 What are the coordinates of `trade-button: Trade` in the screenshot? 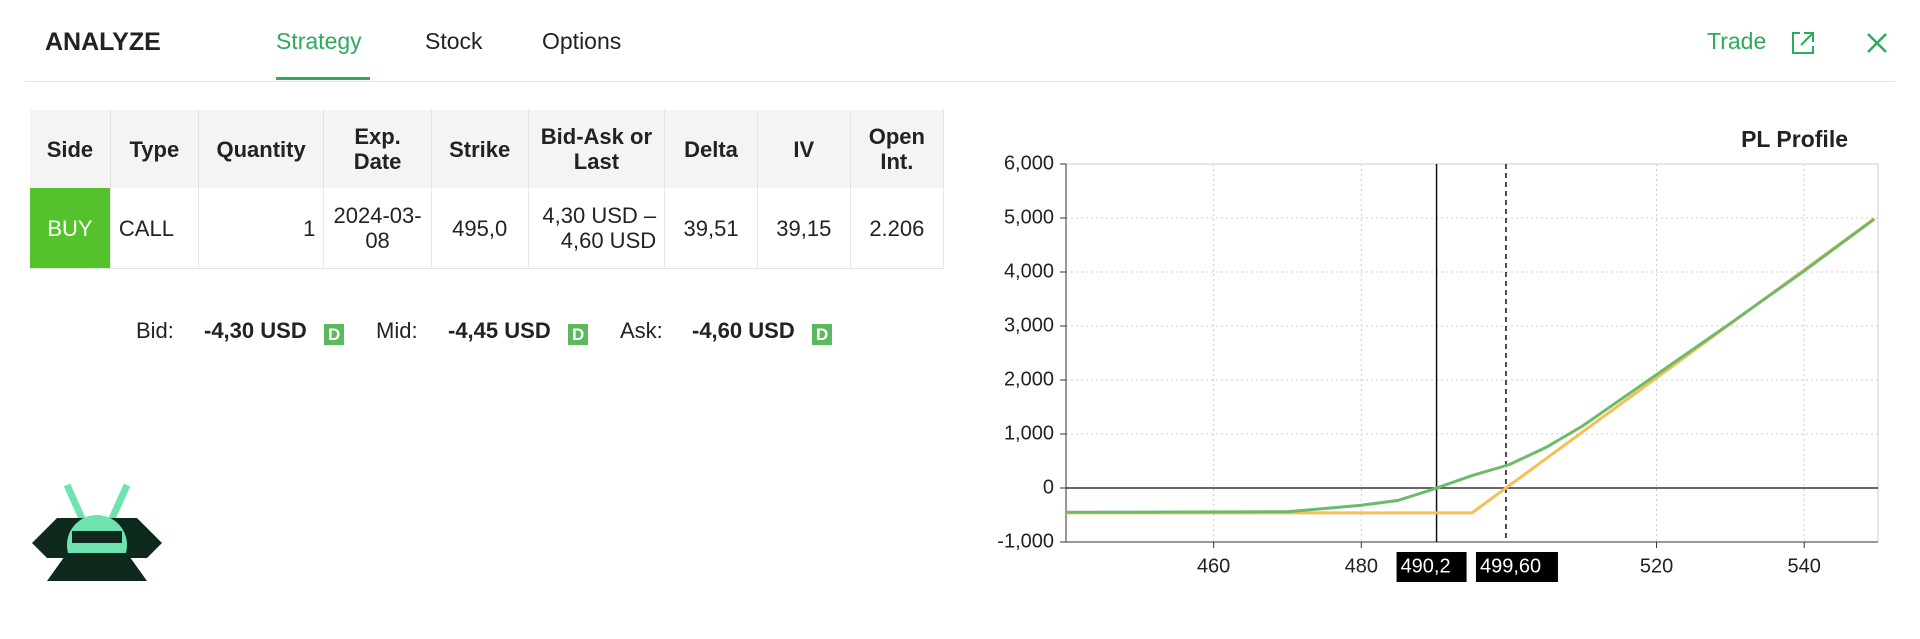 It's located at (1737, 41).